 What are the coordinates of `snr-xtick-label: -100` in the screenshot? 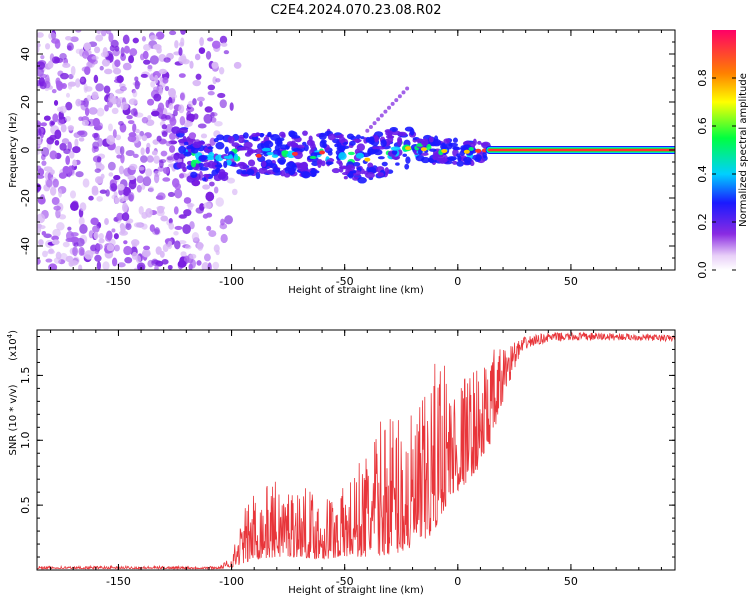 It's located at (231, 581).